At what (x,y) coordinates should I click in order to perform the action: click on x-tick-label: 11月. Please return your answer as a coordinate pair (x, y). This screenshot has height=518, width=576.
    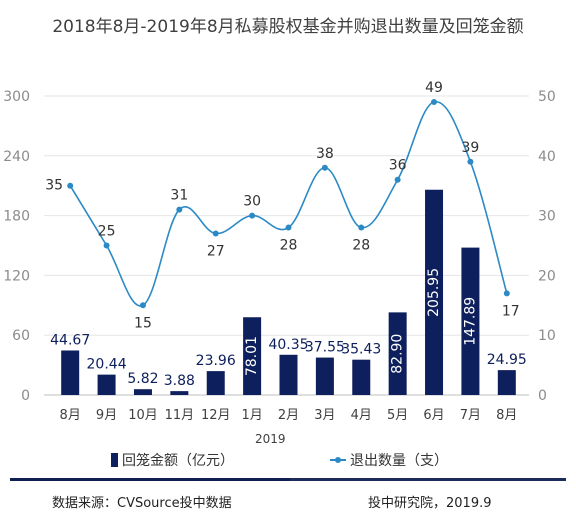
    Looking at the image, I should click on (180, 415).